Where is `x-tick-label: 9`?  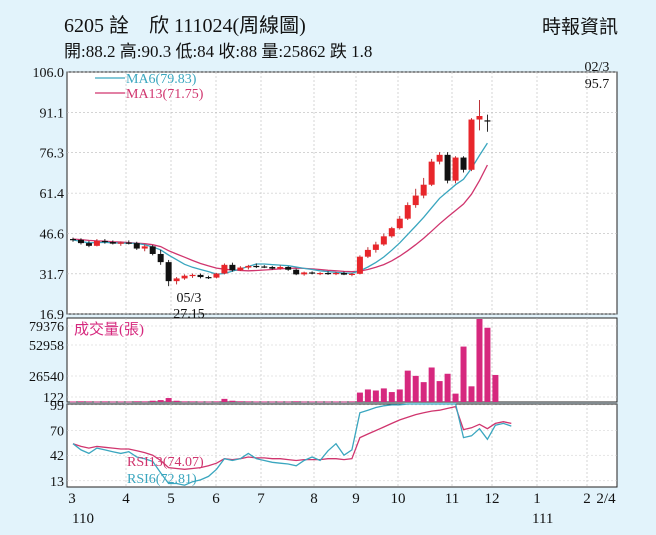
x-tick-label: 9 is located at coordinates (356, 499).